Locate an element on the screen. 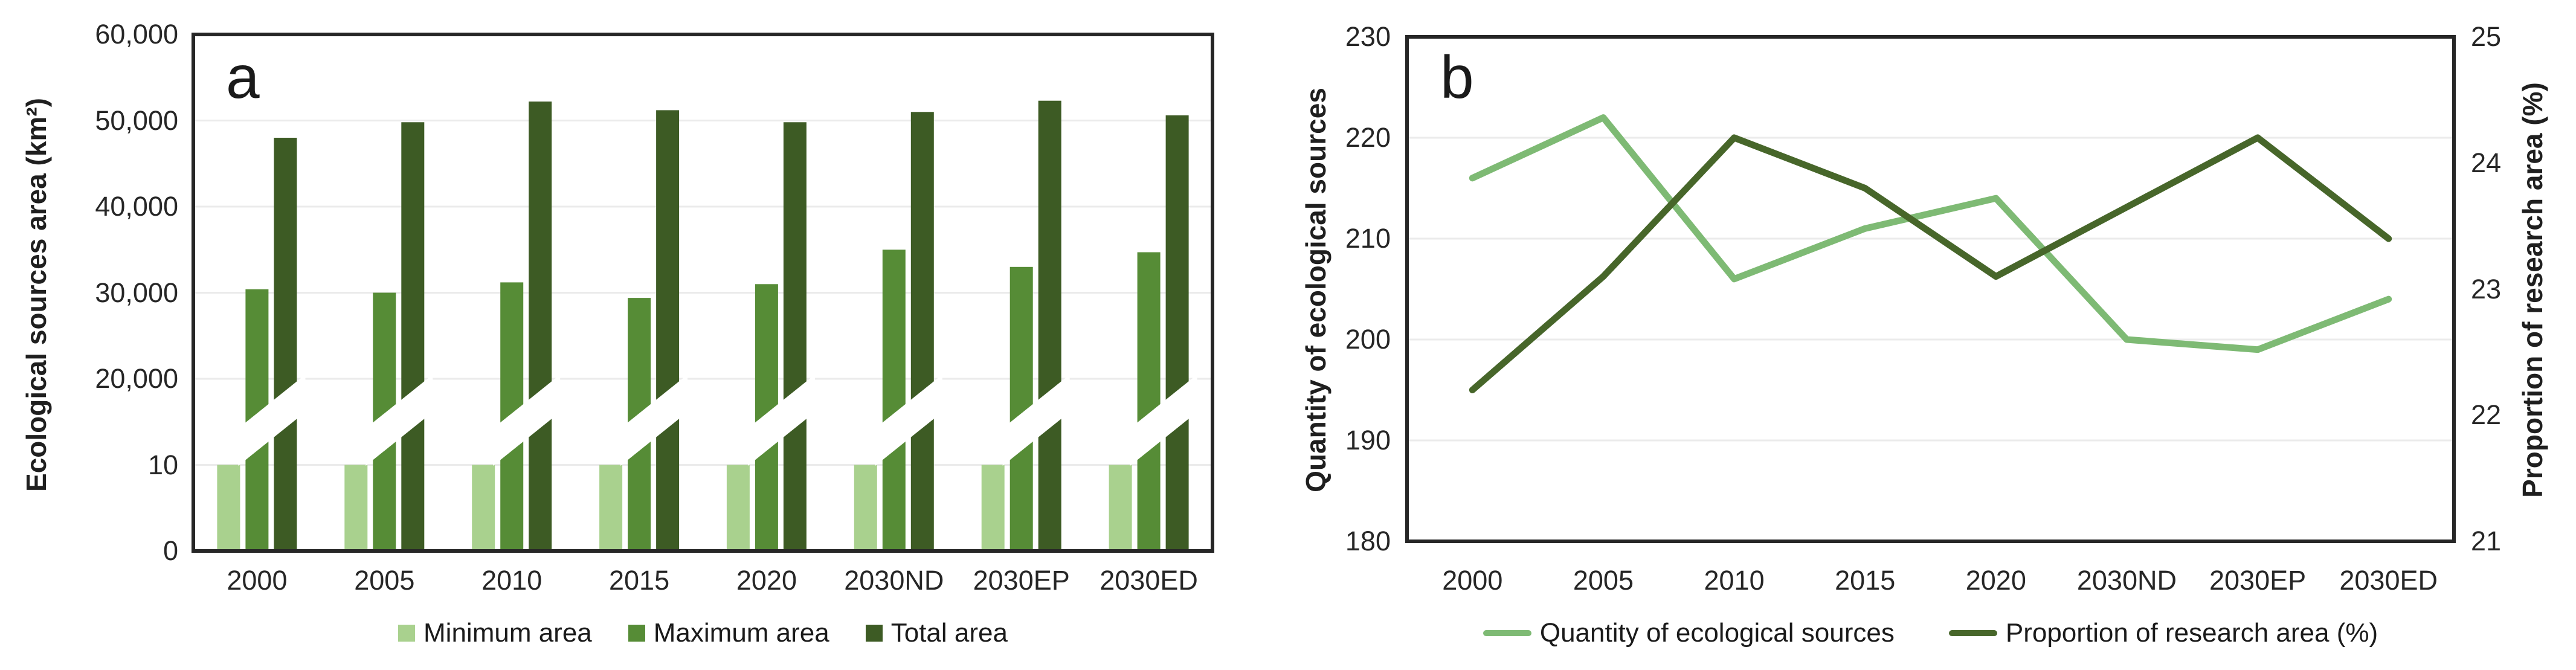 The height and width of the screenshot is (670, 2576). panel-b-x-tick-2030EP: 2030EP is located at coordinates (2258, 580).